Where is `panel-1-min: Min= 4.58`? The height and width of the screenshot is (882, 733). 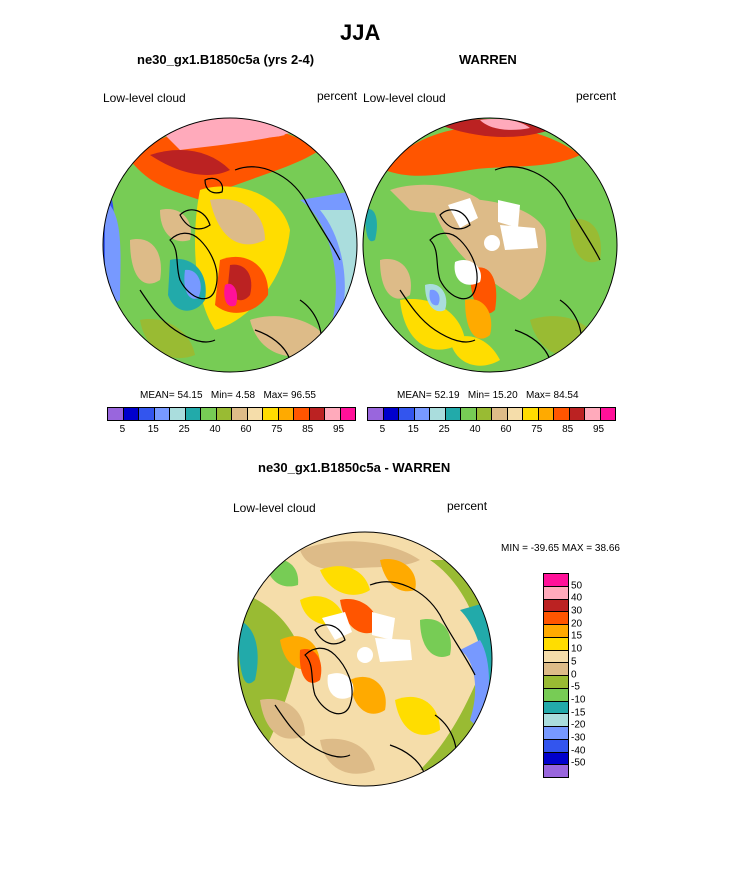
panel-1-min: Min= 4.58 is located at coordinates (233, 395).